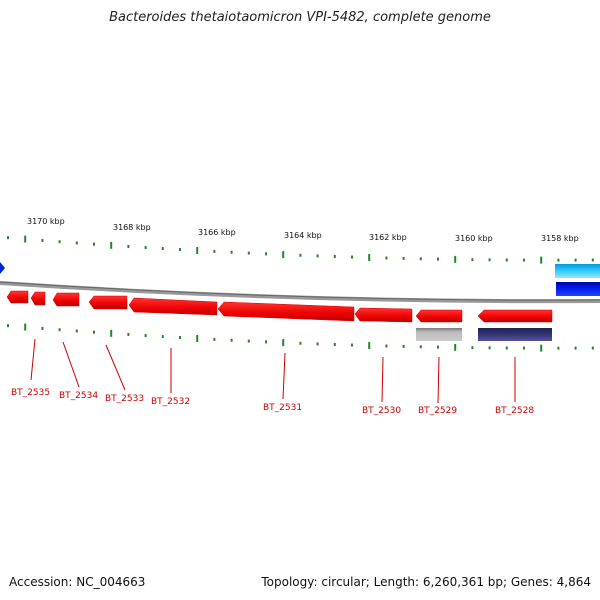 Image resolution: width=600 pixels, height=600 pixels. Describe the element at coordinates (303, 235) in the screenshot. I see `tick-label: 3164 kbp` at that location.